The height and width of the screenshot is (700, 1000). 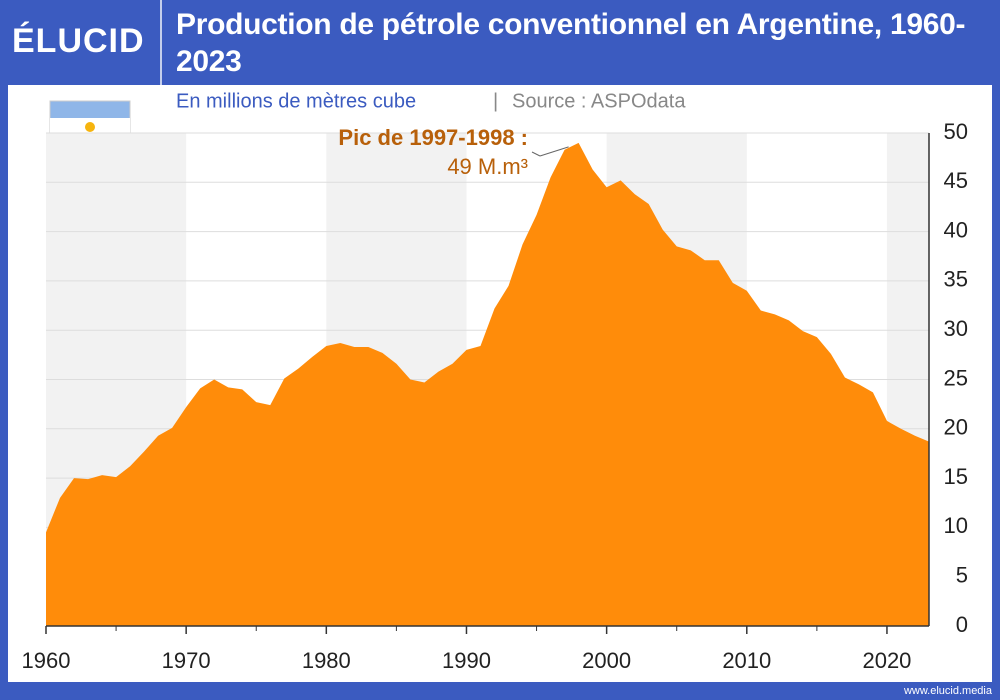 I want to click on separator, so click(x=161, y=42).